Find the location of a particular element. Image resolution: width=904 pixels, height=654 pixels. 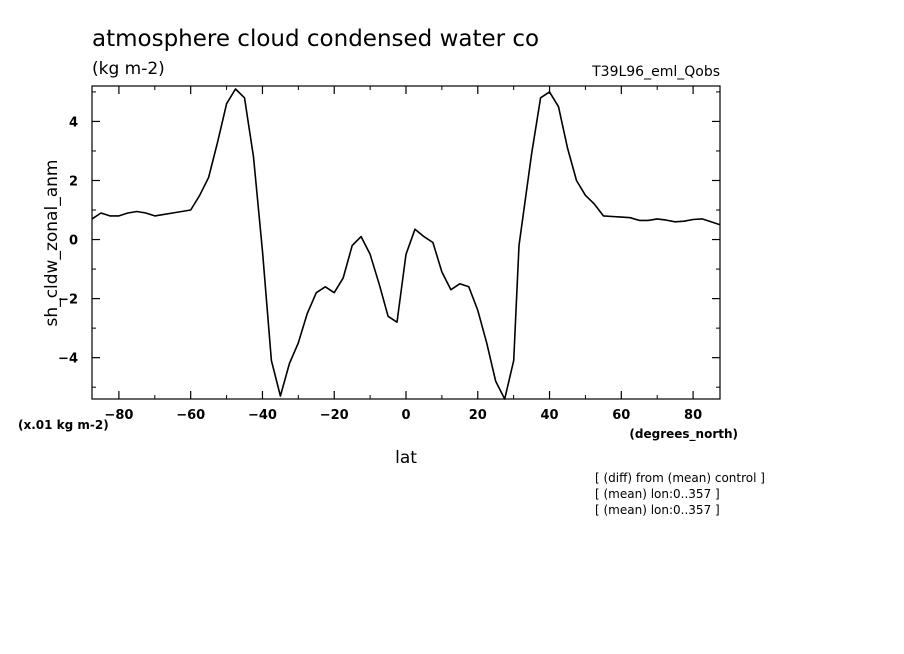

x-units-note: (degrees_north) is located at coordinates (683, 434).